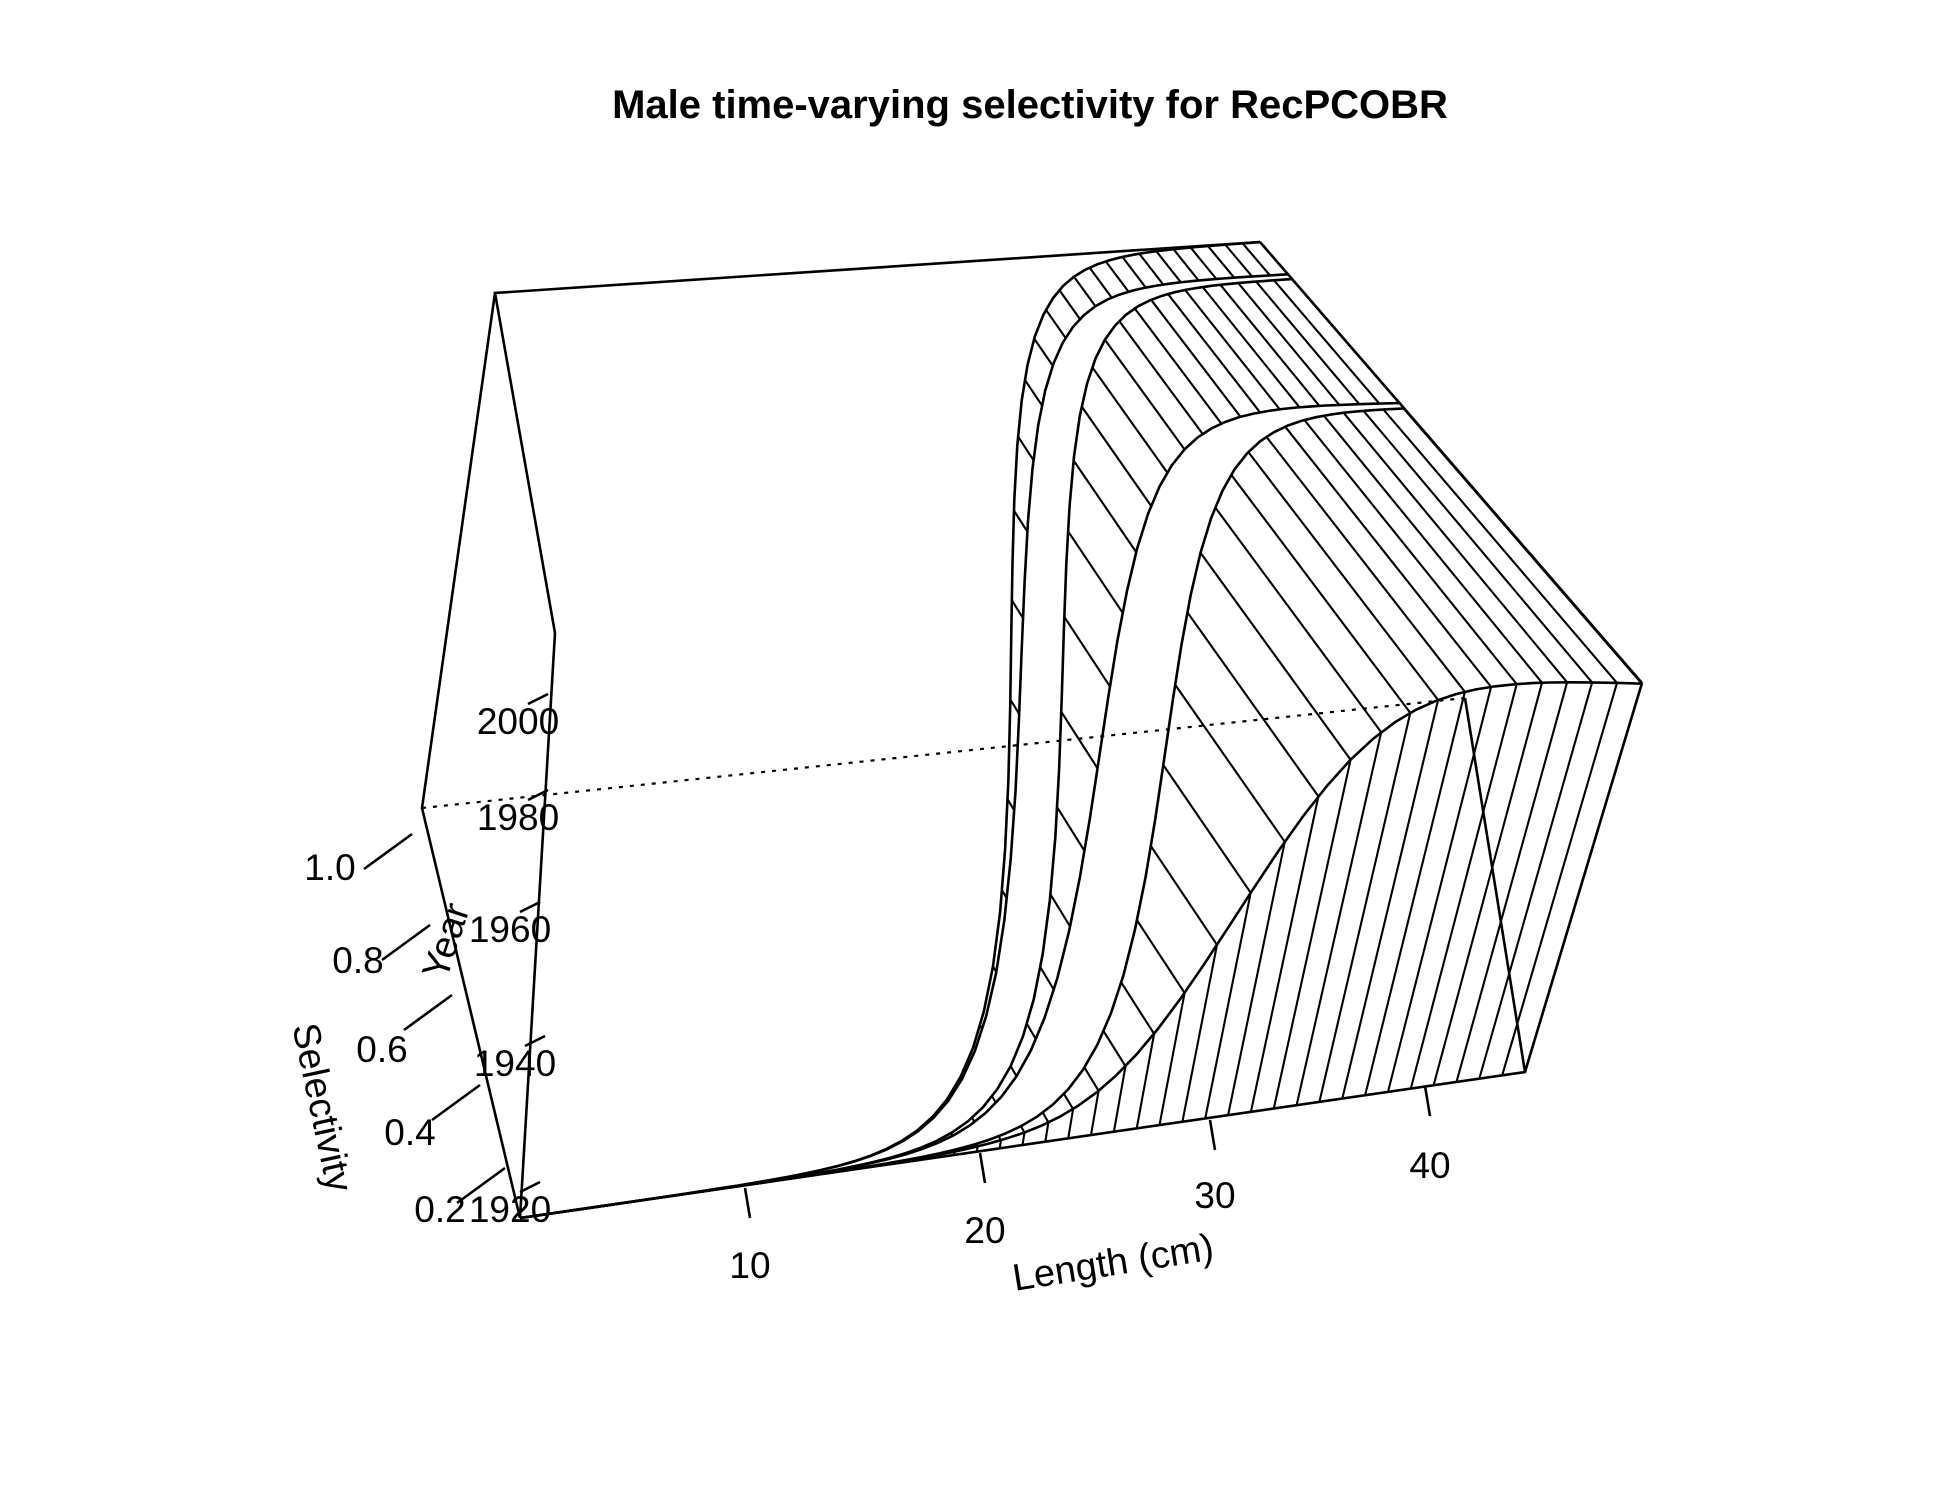 This screenshot has height=1500, width=1950. I want to click on x-tick-mark, so click(982, 1168).